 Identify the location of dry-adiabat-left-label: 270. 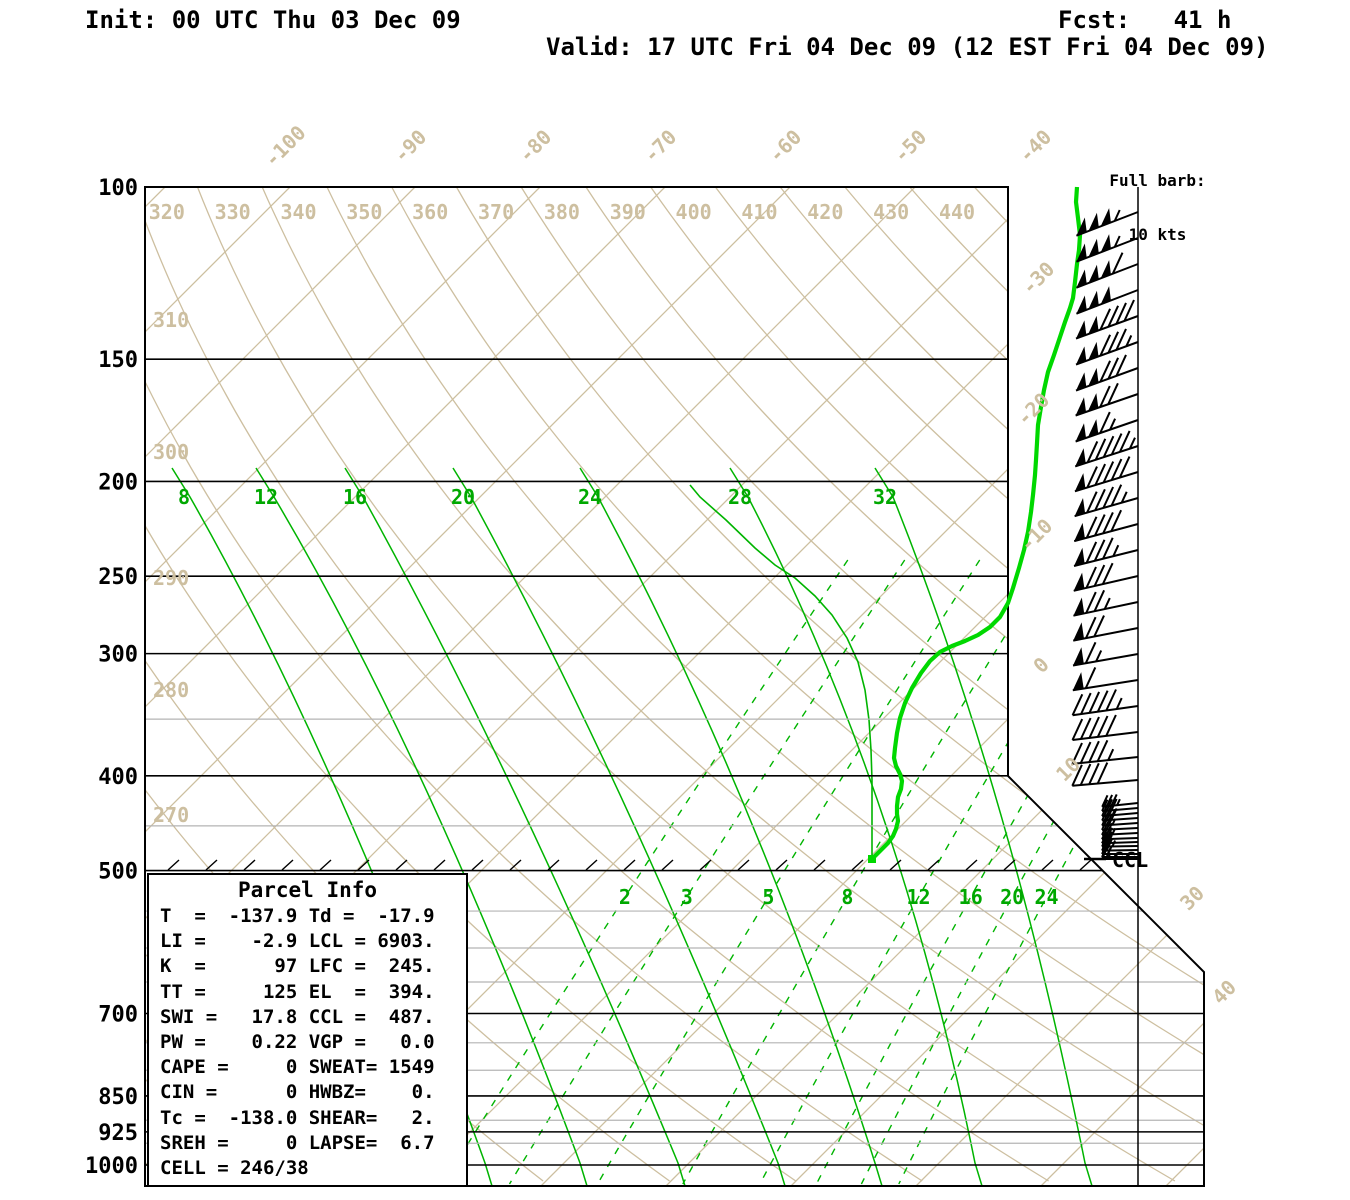
(171, 815).